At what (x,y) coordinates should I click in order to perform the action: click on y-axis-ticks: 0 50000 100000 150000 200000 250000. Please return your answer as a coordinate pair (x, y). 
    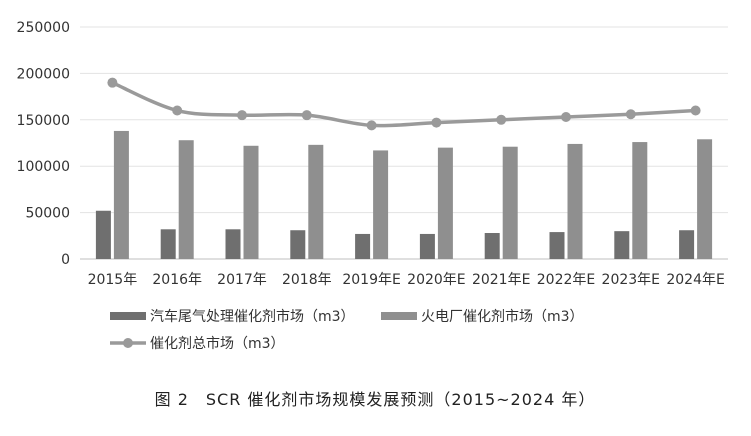
    Looking at the image, I should click on (43, 144).